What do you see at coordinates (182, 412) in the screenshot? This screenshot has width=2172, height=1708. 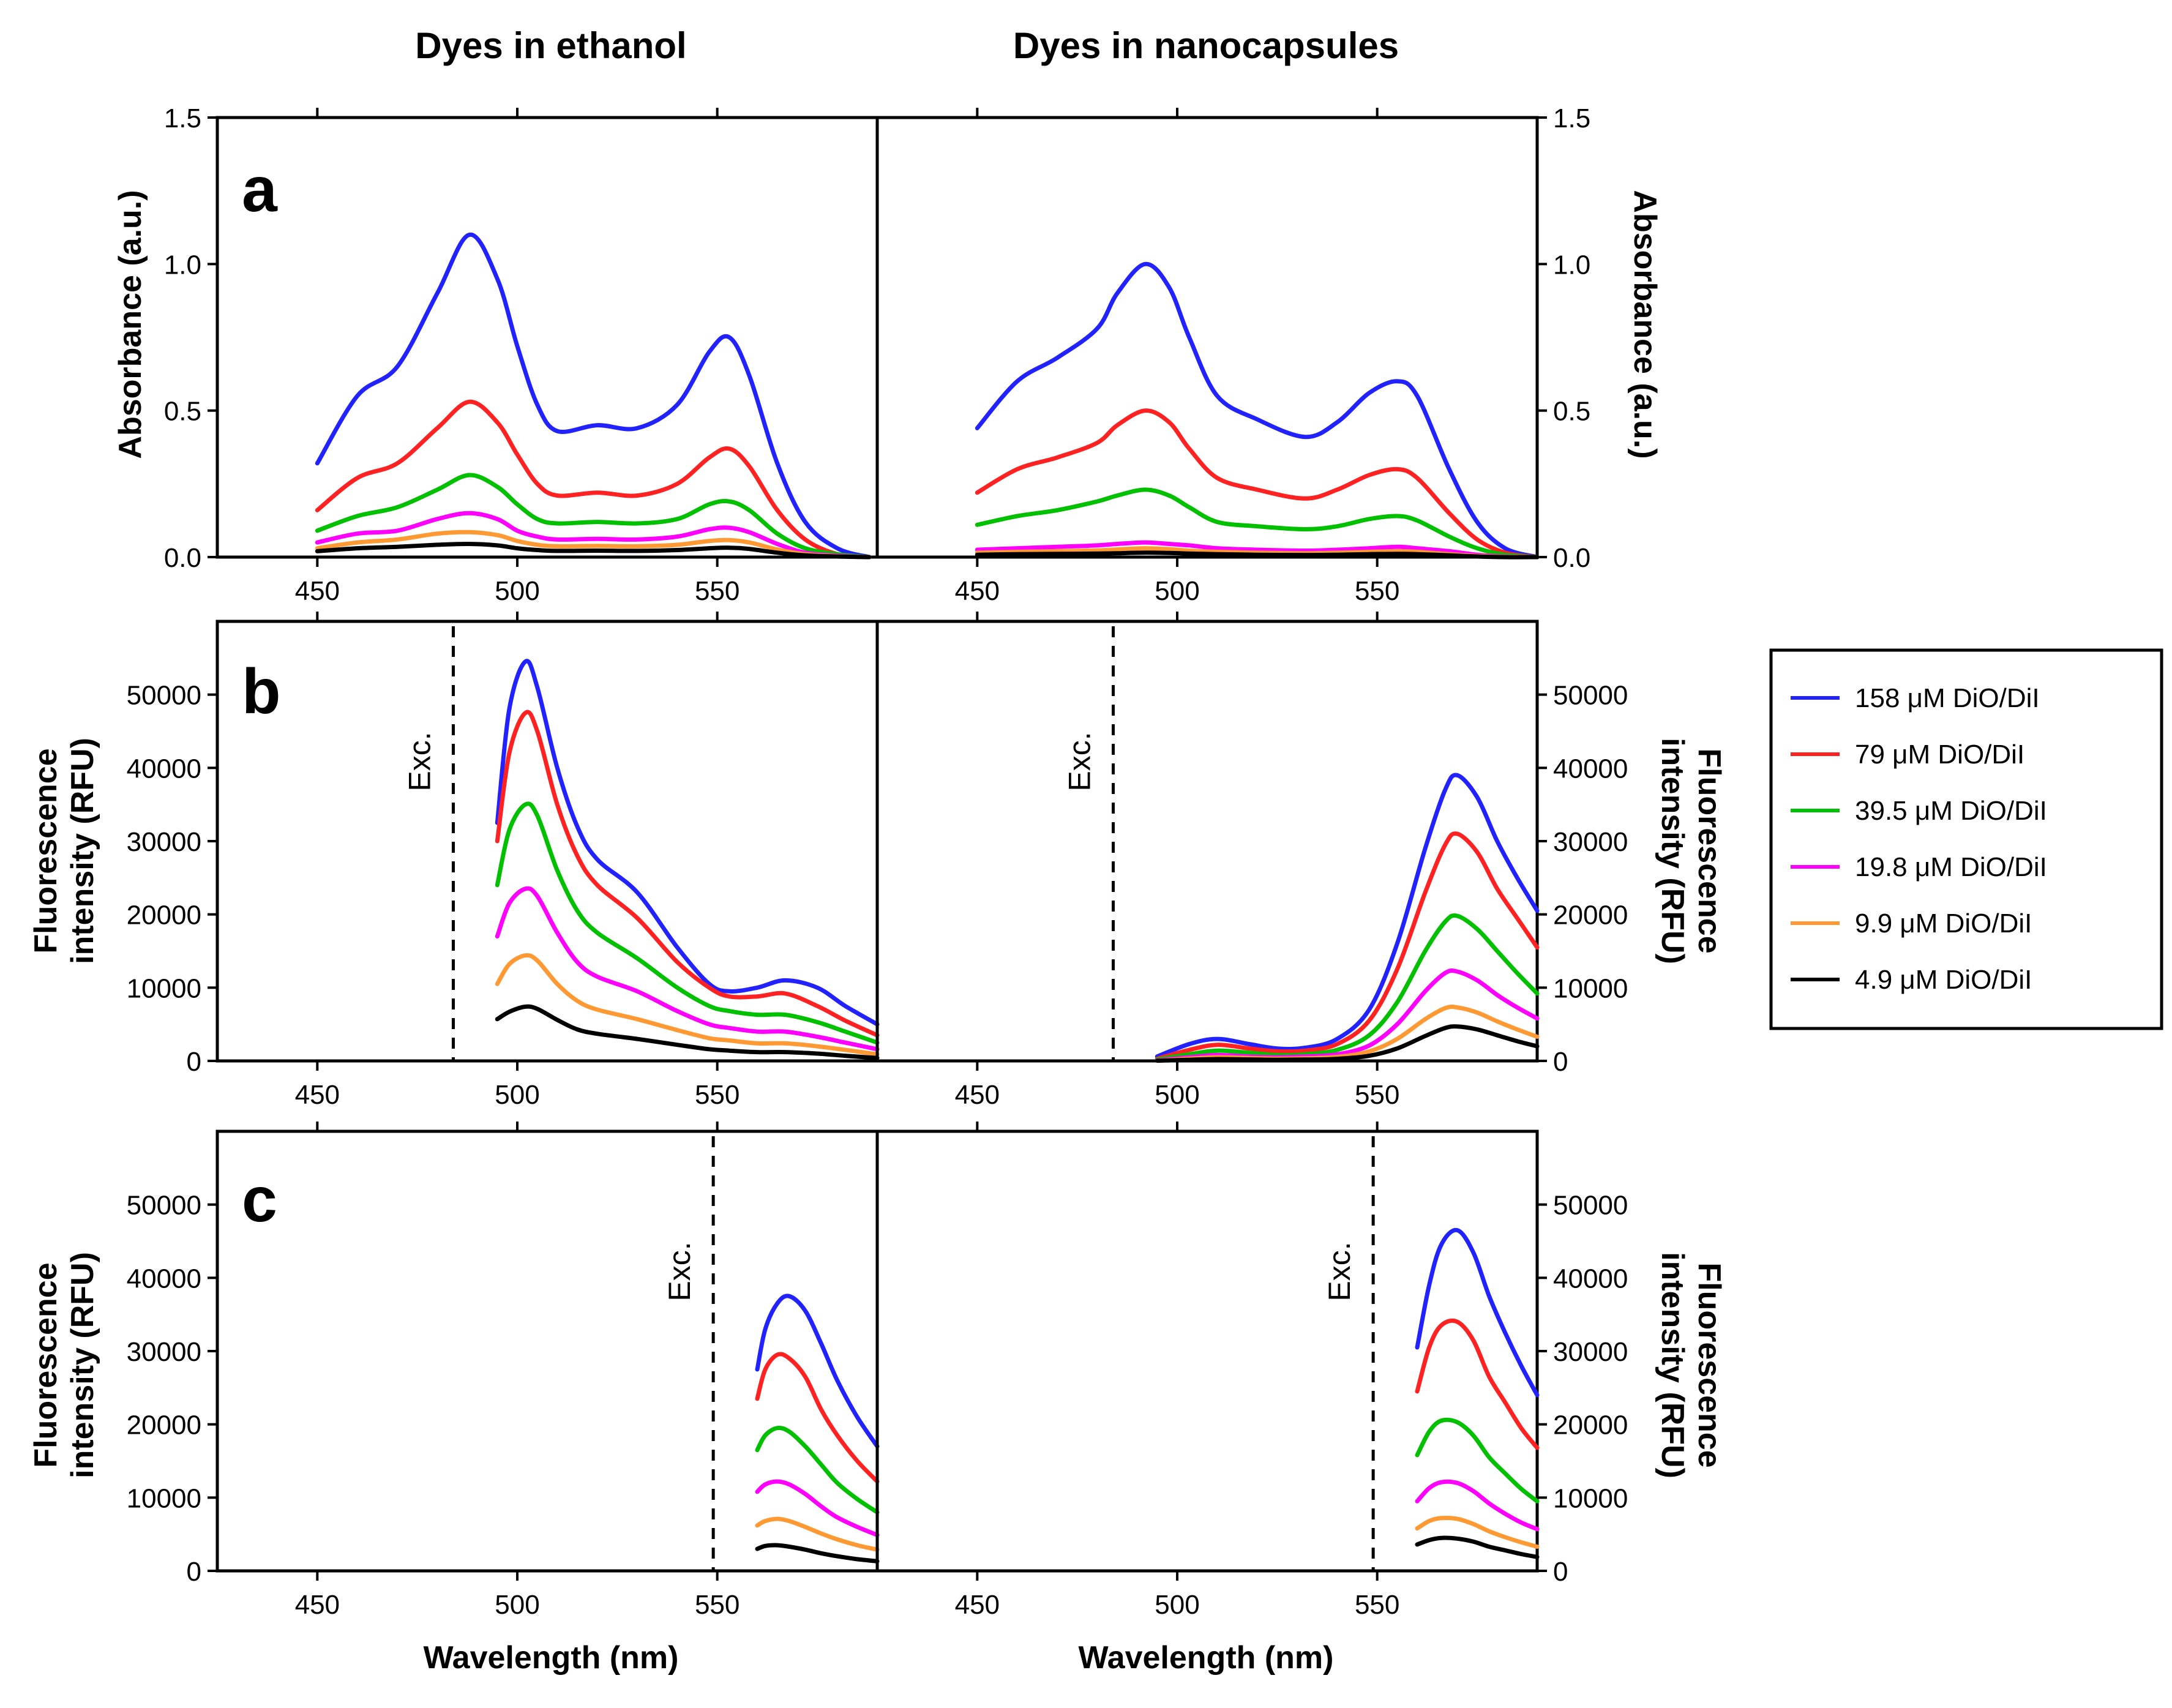 I see `y-tick-label: 0.5` at bounding box center [182, 412].